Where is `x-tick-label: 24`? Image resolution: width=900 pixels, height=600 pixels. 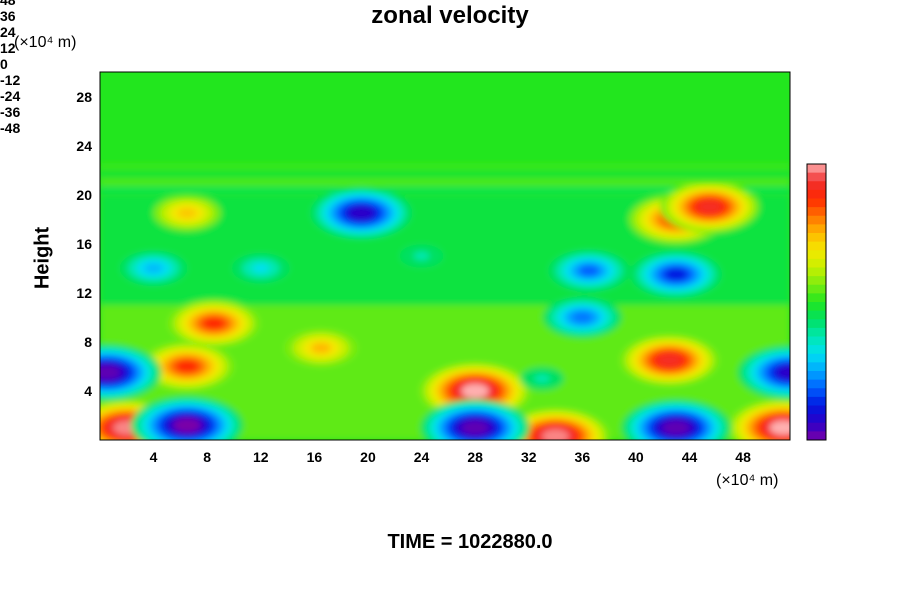
x-tick-label: 24 is located at coordinates (421, 457).